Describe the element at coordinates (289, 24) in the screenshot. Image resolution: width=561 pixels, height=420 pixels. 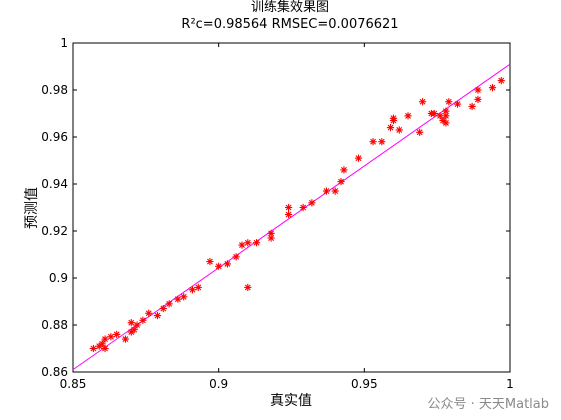
I see `chart-subtitle: R²c=0.98564 RMSEC=0.0076621` at that location.